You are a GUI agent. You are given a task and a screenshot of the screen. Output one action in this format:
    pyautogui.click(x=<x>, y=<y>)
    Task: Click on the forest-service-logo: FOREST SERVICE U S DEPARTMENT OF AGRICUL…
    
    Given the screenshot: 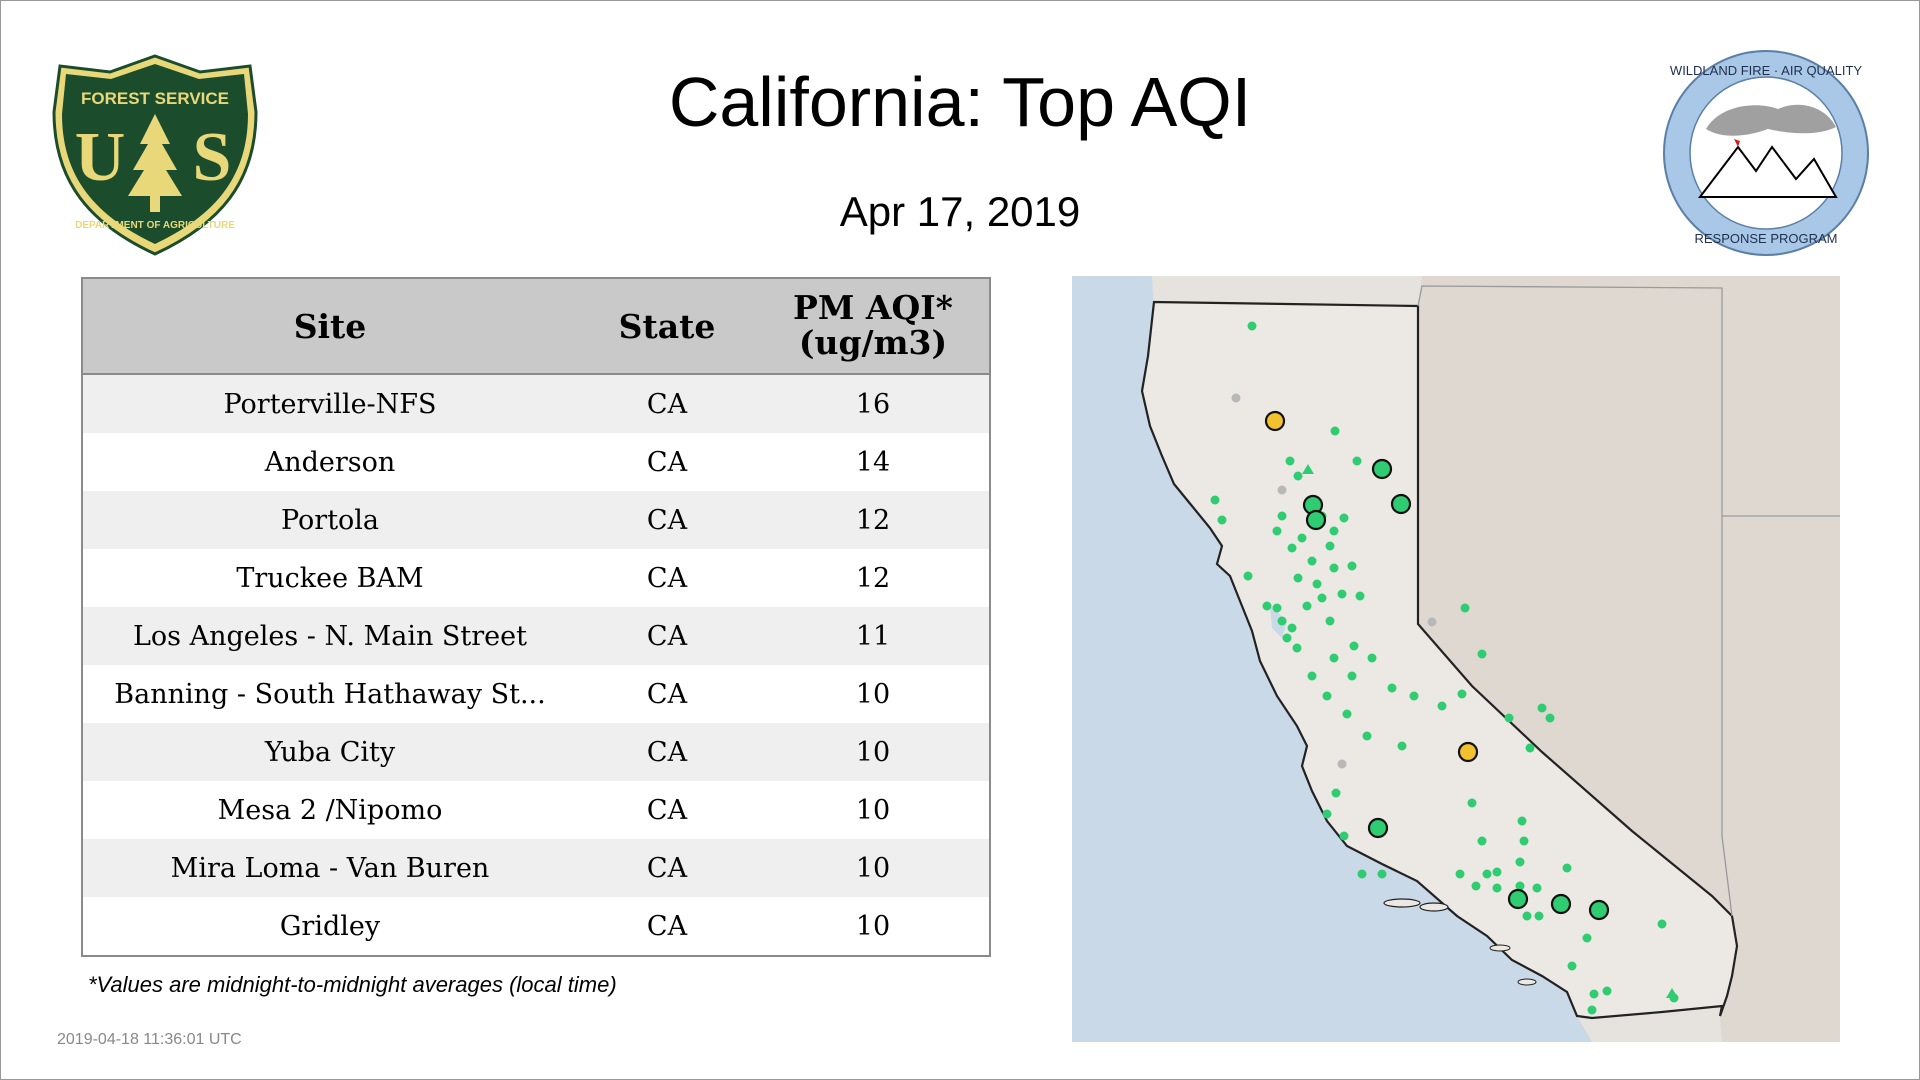 What is the action you would take?
    pyautogui.click(x=155, y=155)
    